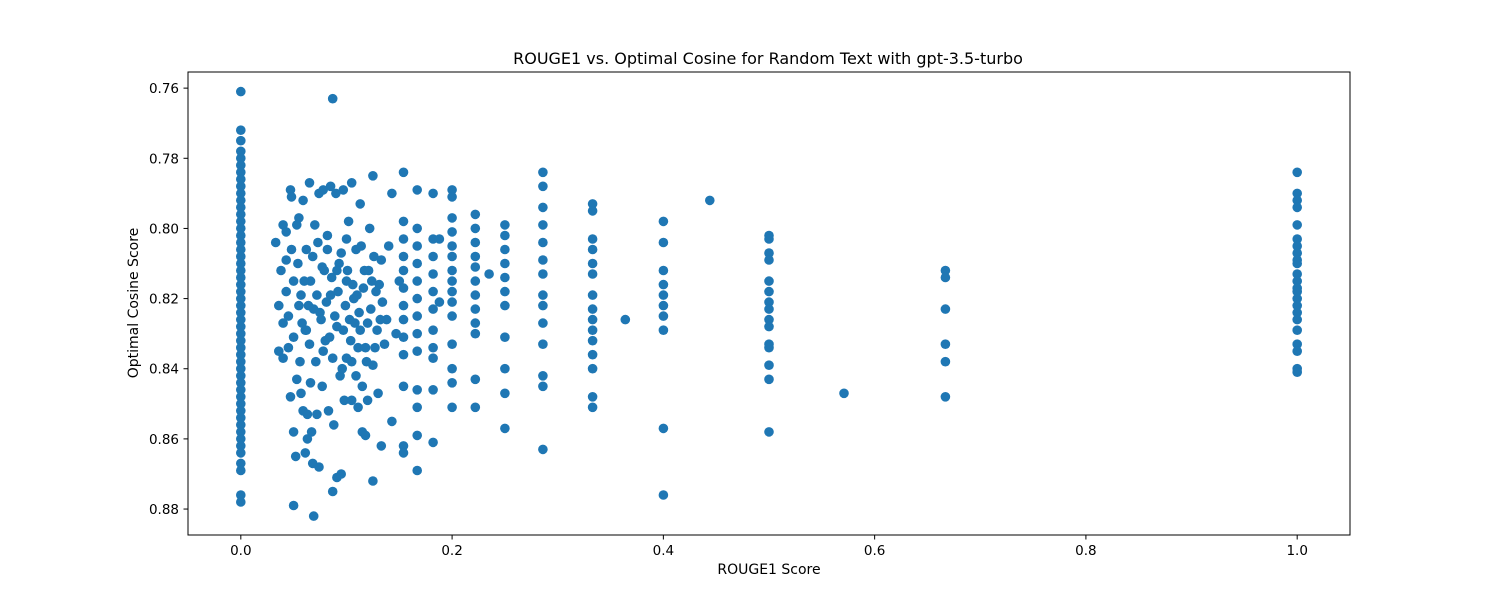 The width and height of the screenshot is (1500, 600). What do you see at coordinates (168, 299) in the screenshot?
I see `y-axis-ticks: 0.76 0.78 0.80 0.82 0.84 0.86 0.88` at bounding box center [168, 299].